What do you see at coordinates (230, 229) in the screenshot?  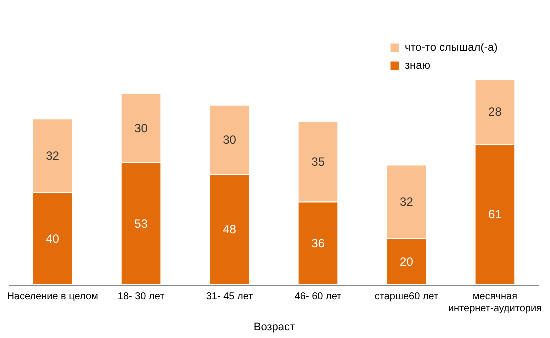 I see `data-label: 48` at bounding box center [230, 229].